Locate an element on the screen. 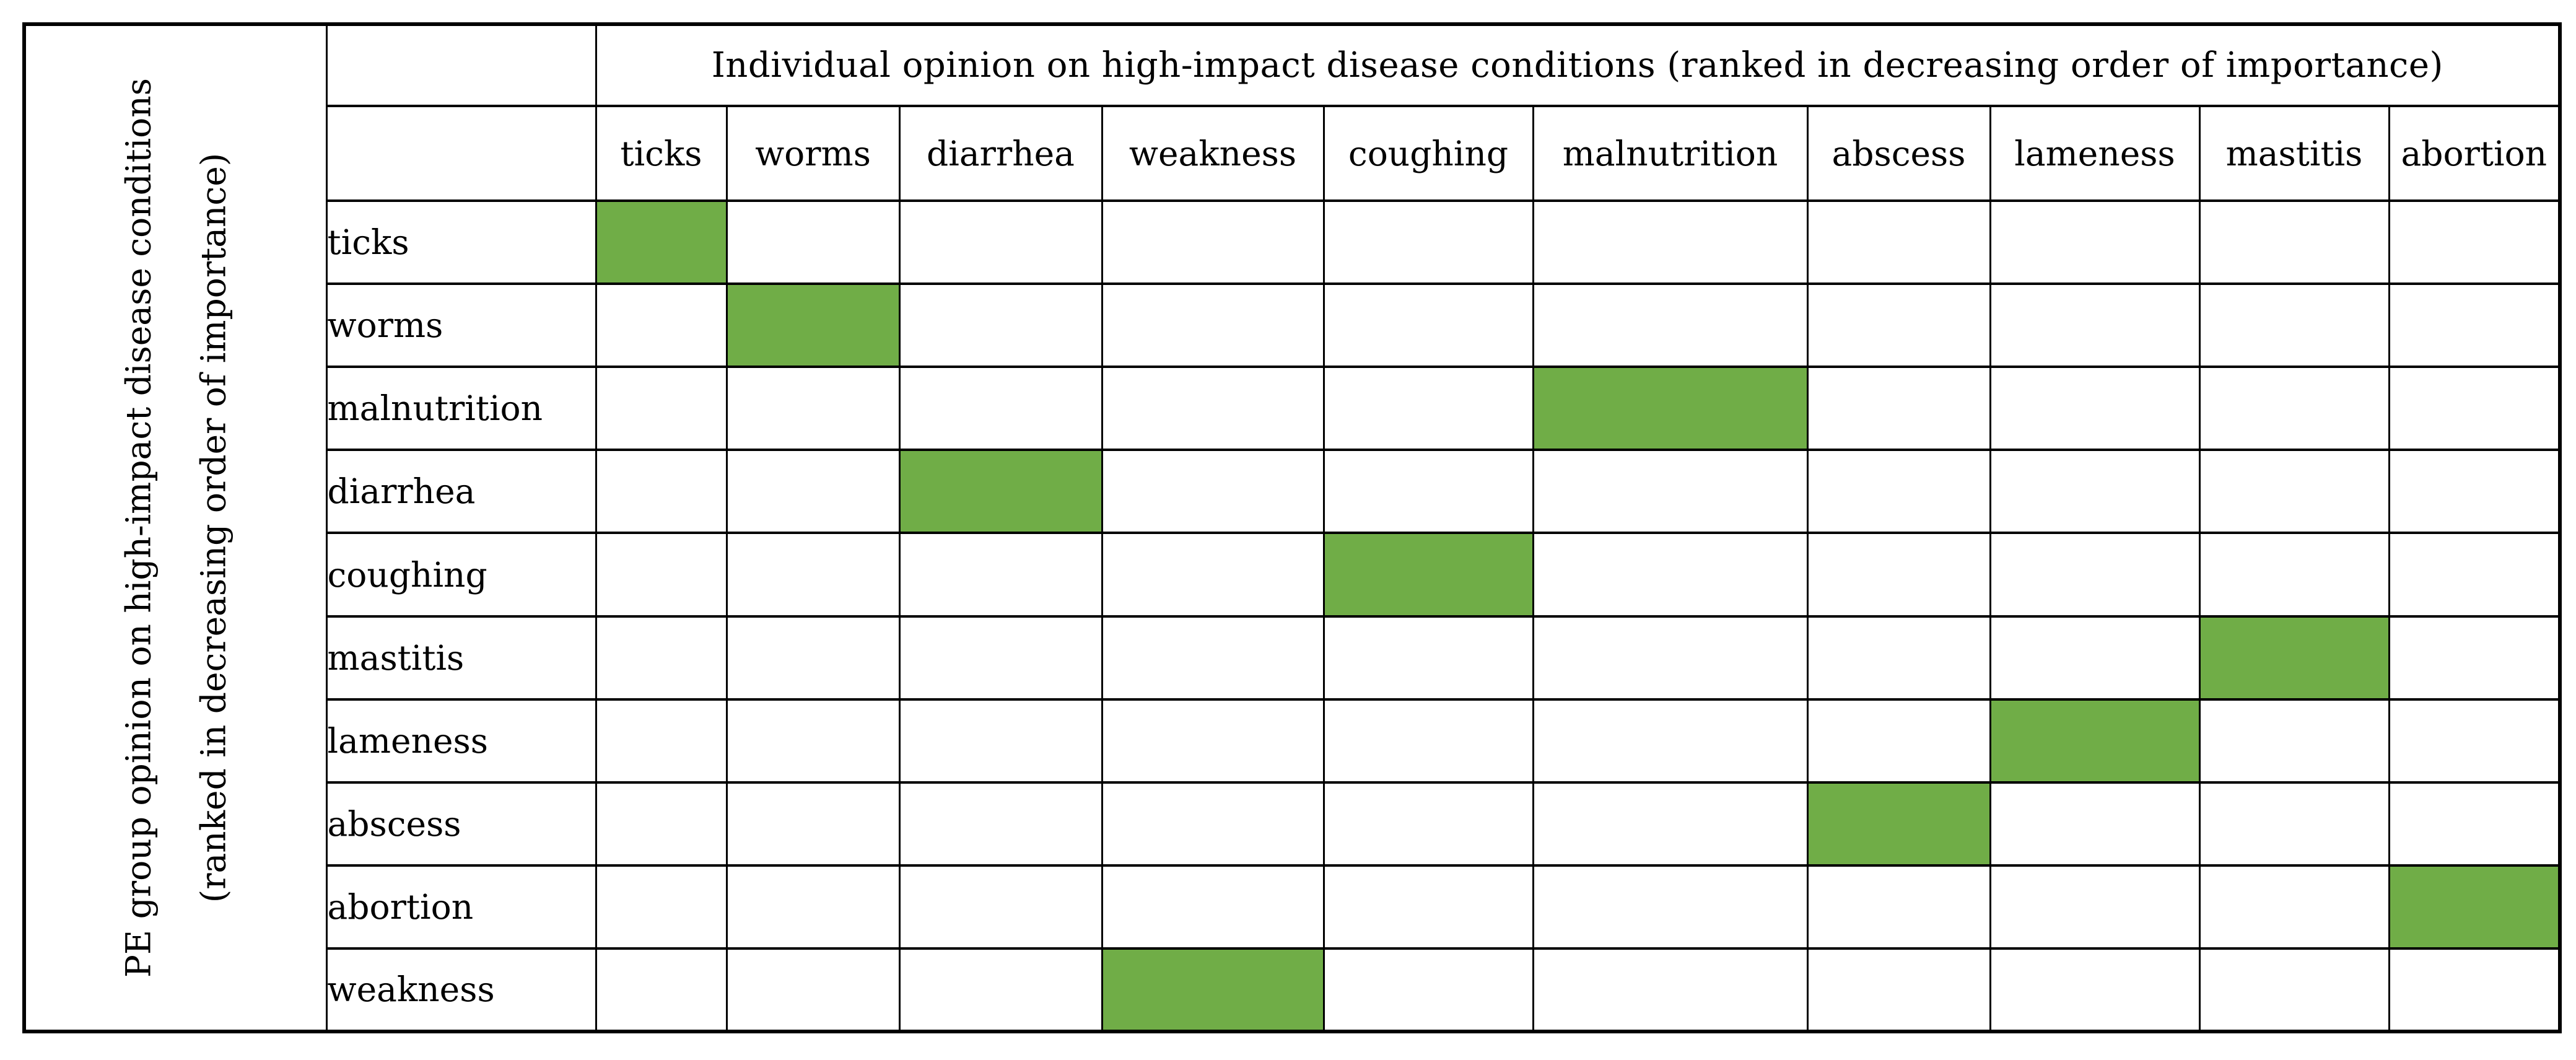 The width and height of the screenshot is (2576, 1060). cell-malnutrition-lameness is located at coordinates (2095, 409).